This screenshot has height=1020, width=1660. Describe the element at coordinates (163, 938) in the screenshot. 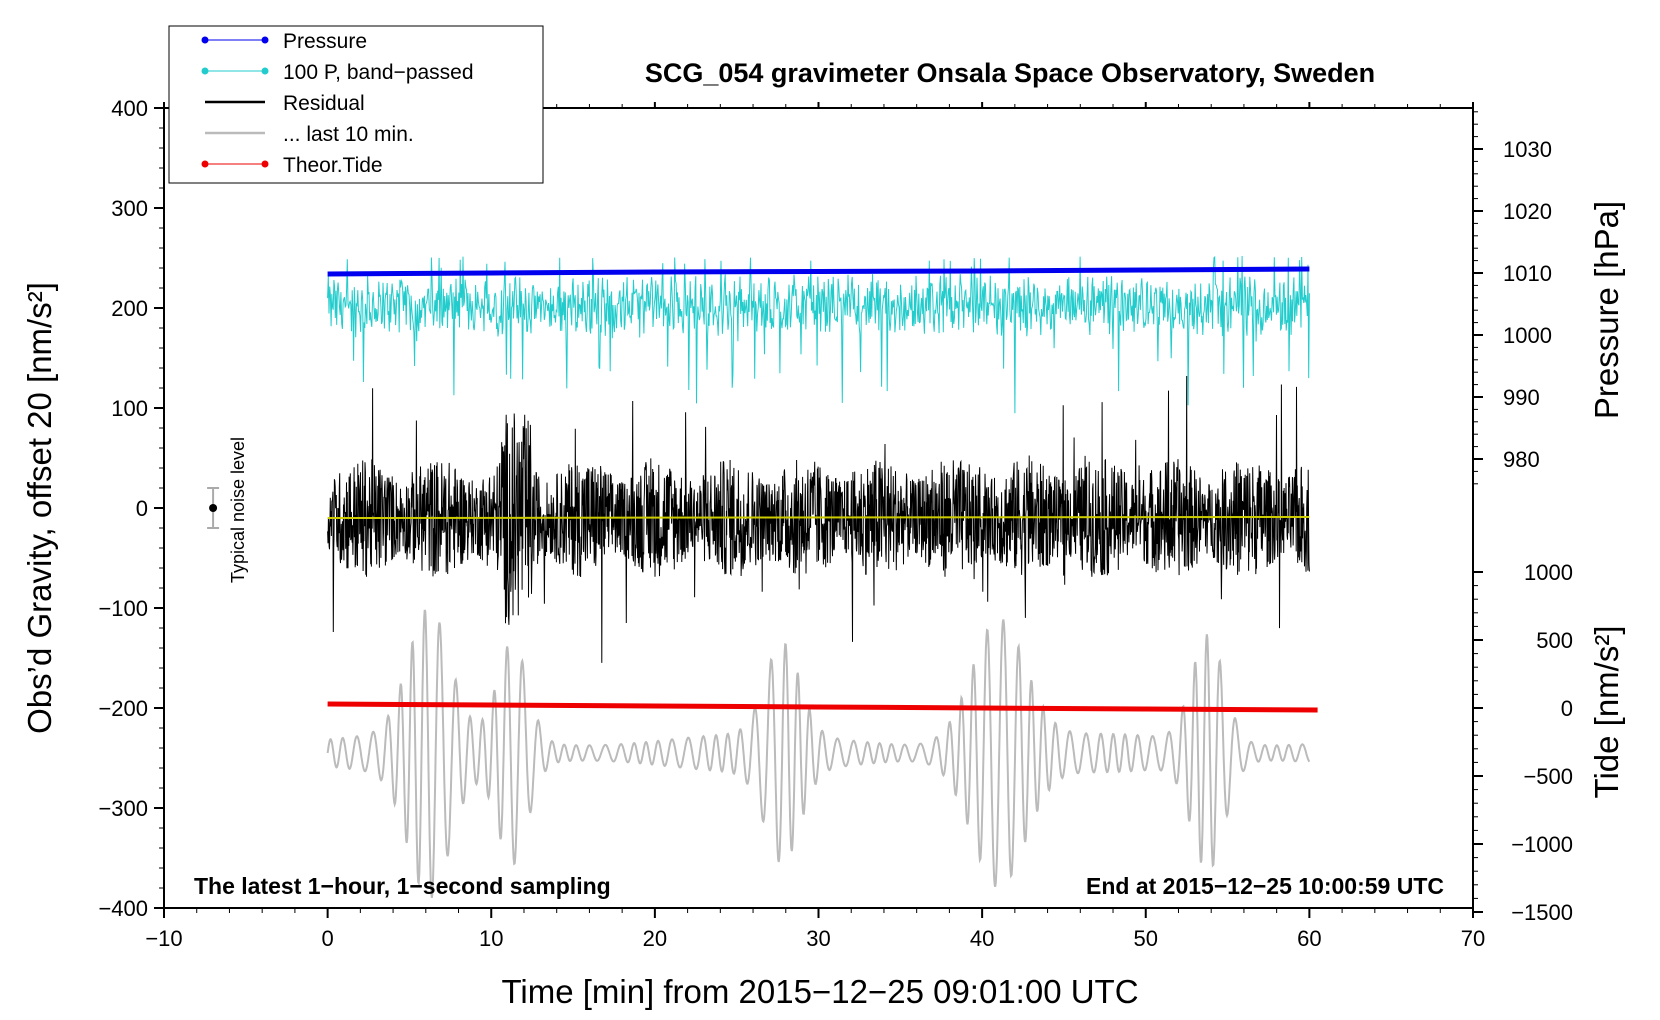

I see `x-tick-label: −10` at that location.